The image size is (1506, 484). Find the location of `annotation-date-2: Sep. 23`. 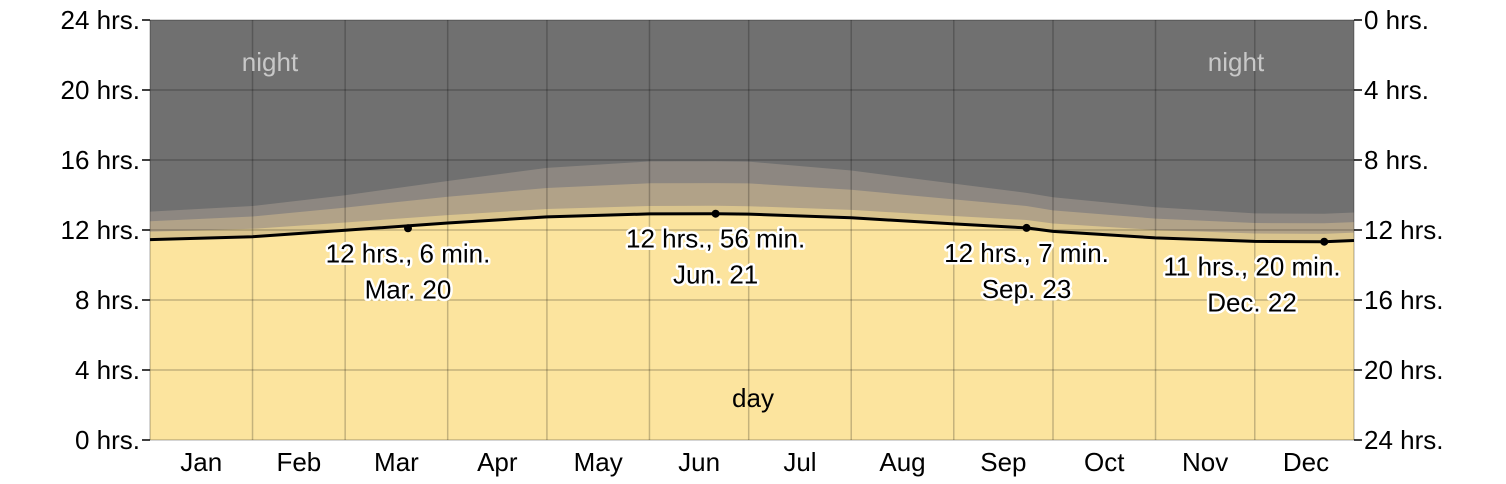

annotation-date-2: Sep. 23 is located at coordinates (1027, 289).